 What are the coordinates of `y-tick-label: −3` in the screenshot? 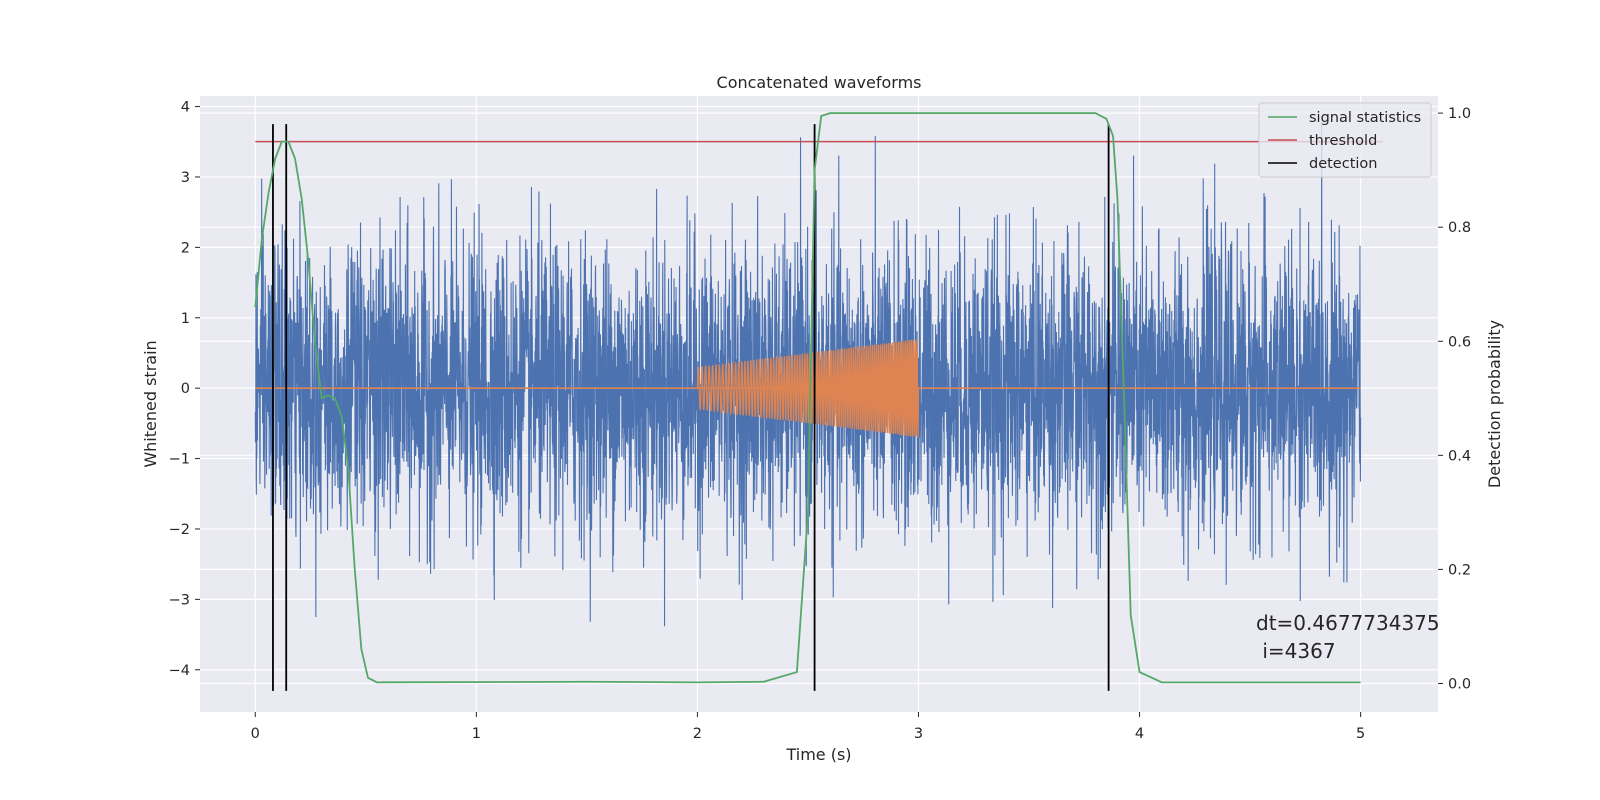 It's located at (179, 600).